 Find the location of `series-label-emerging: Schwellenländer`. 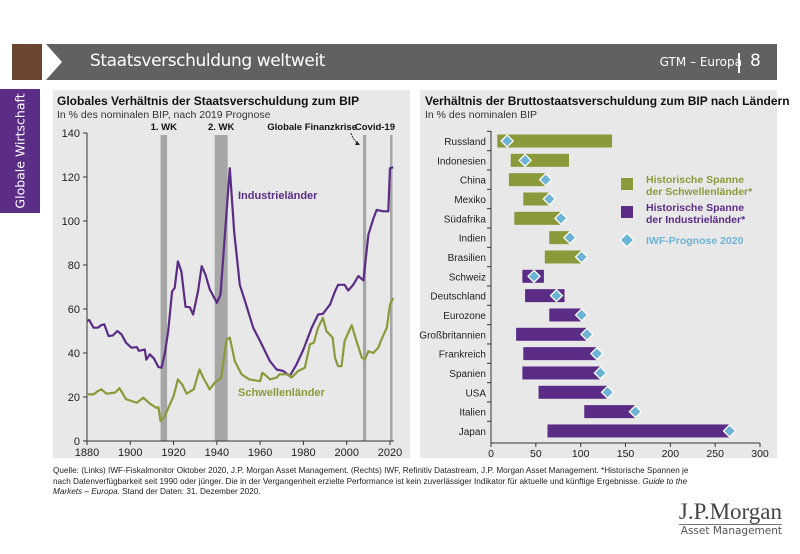

series-label-emerging: Schwellenländer is located at coordinates (282, 393).